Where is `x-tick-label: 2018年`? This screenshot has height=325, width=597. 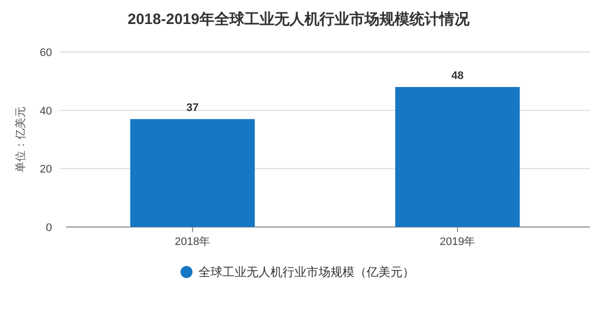
x-tick-label: 2018年 is located at coordinates (192, 242).